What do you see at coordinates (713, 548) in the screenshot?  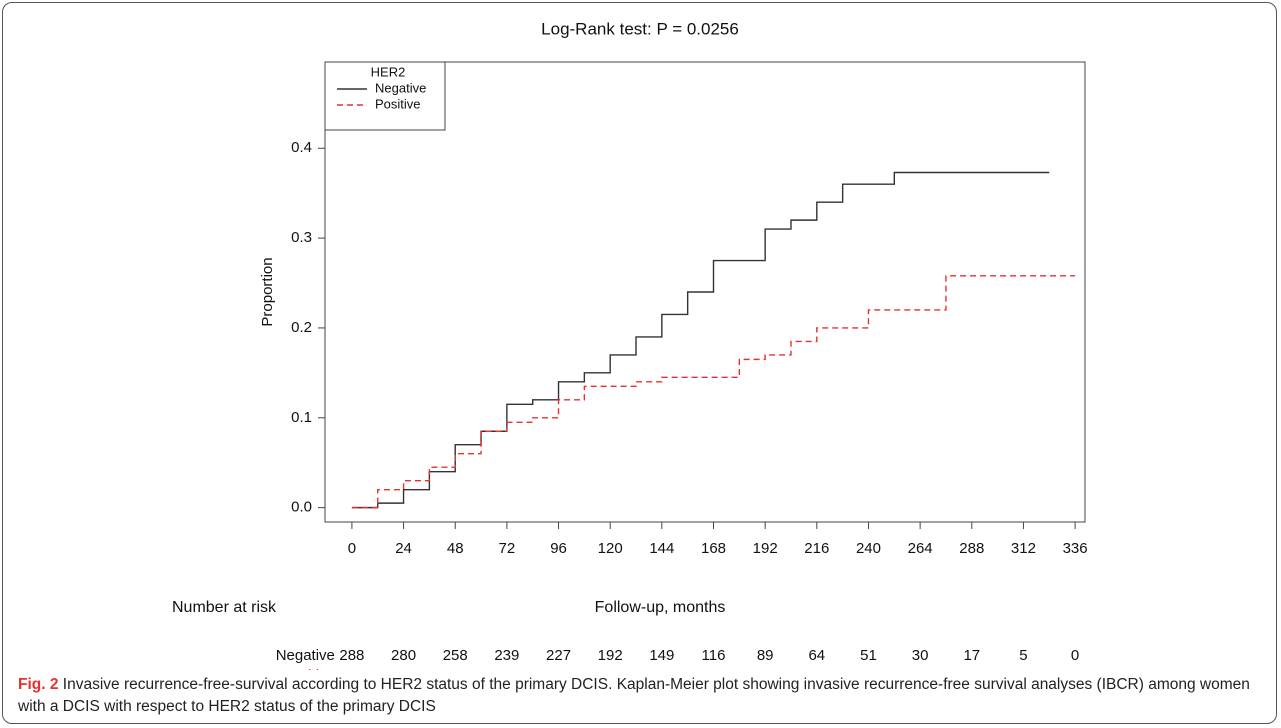 I see `x-tick-label: 168` at bounding box center [713, 548].